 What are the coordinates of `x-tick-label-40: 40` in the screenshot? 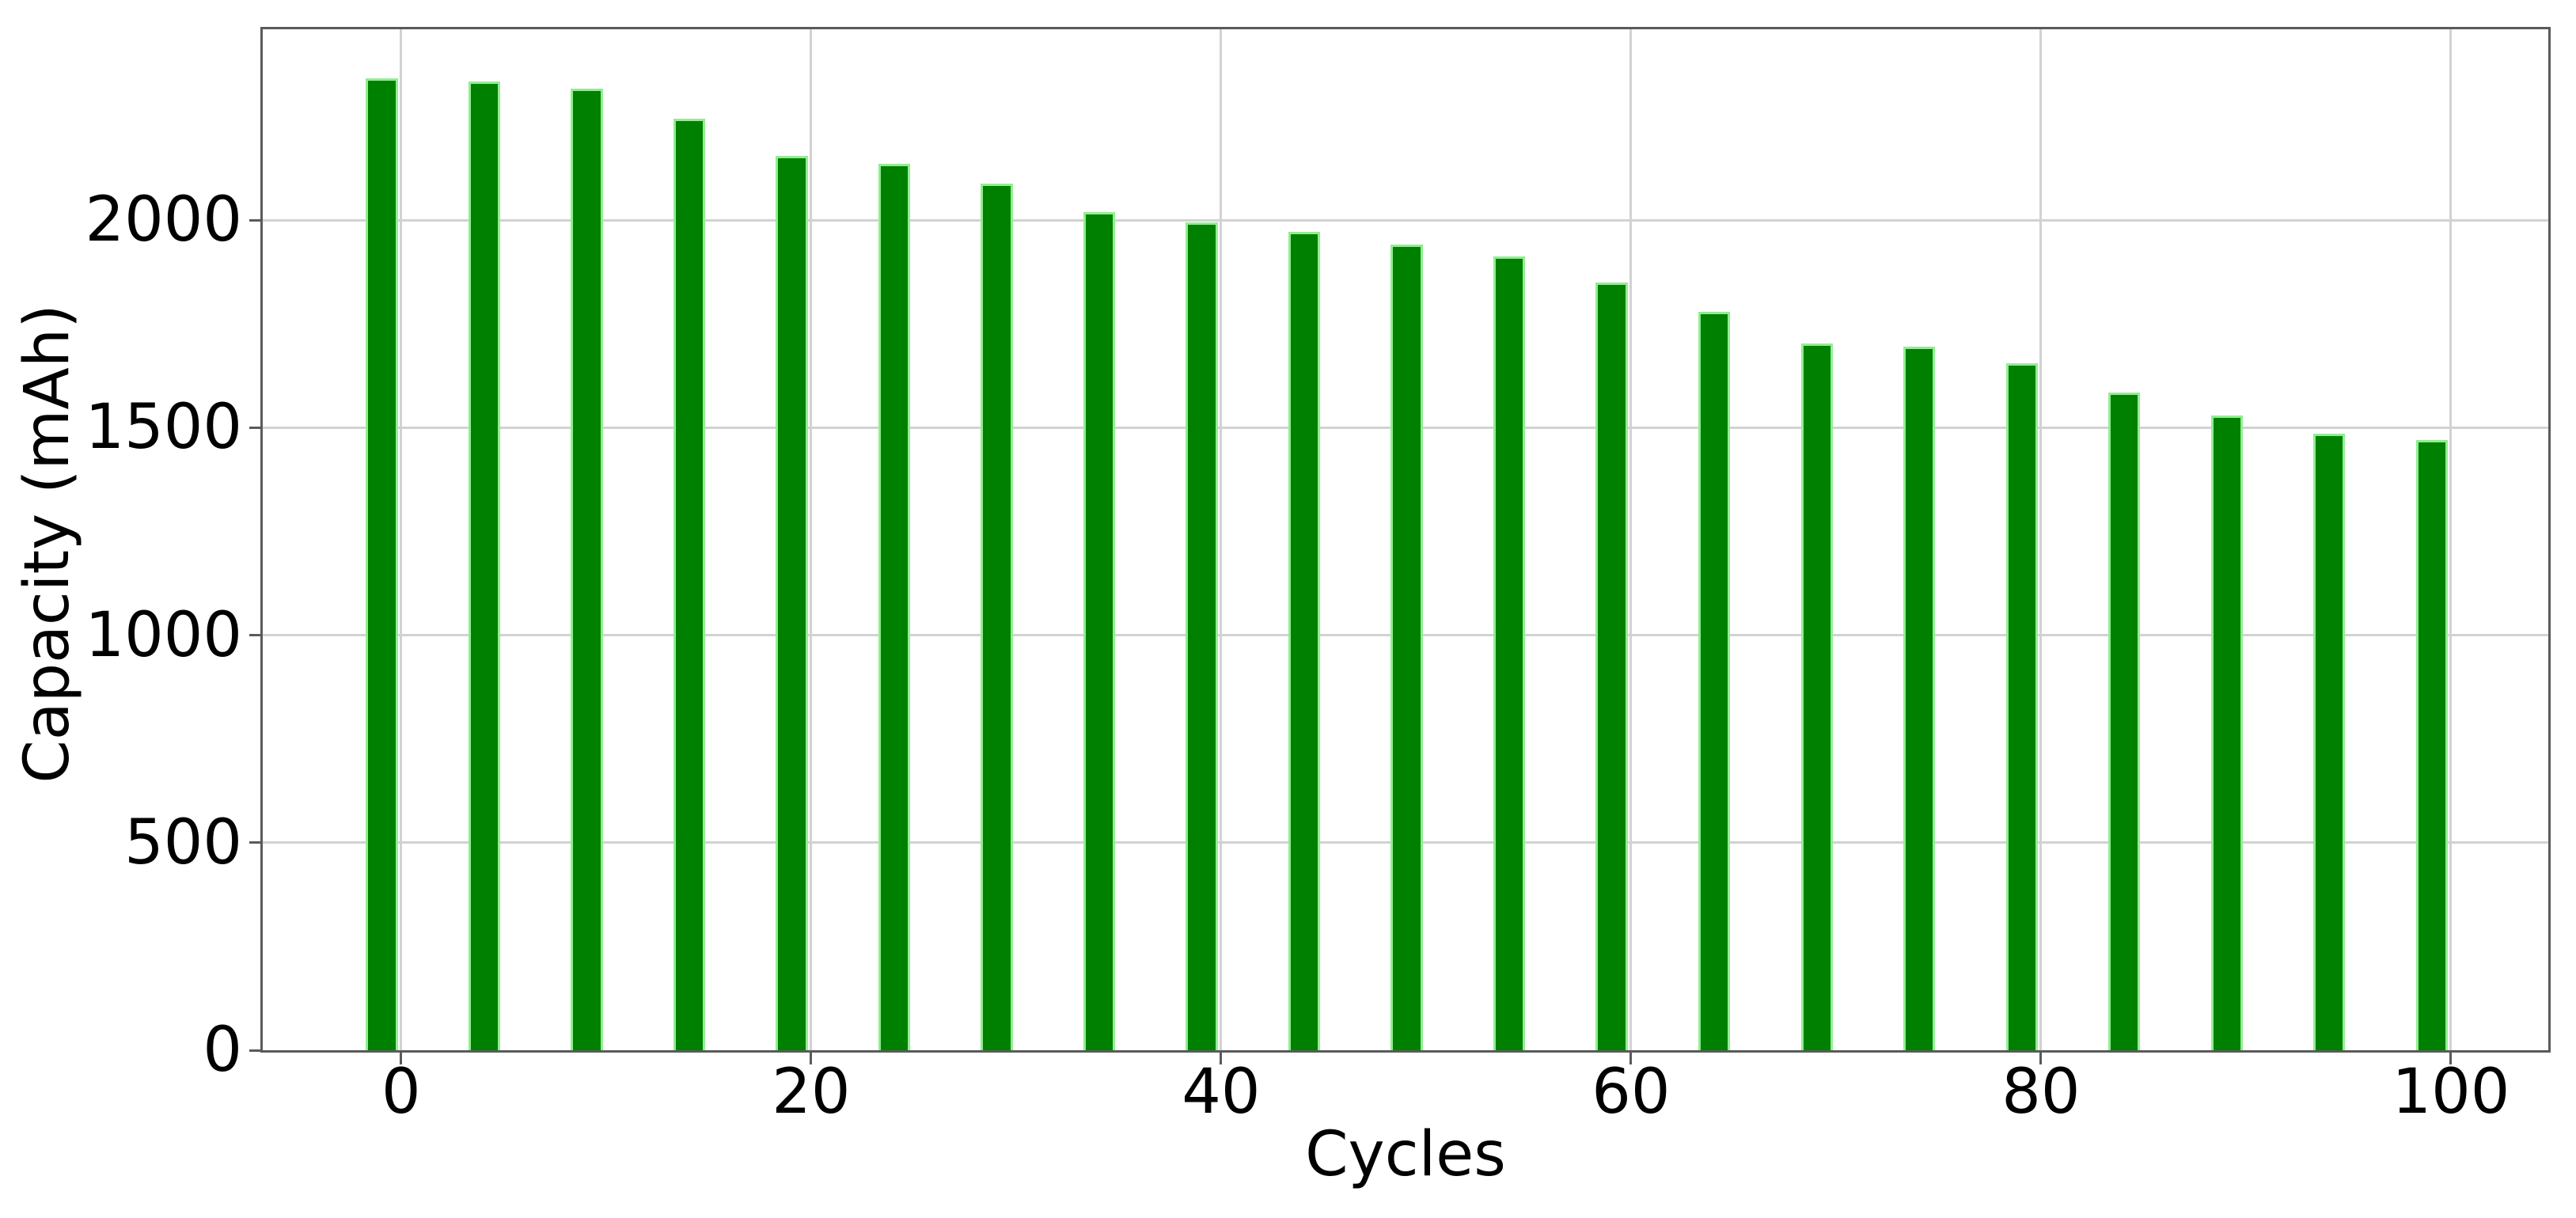 It's located at (1221, 1092).